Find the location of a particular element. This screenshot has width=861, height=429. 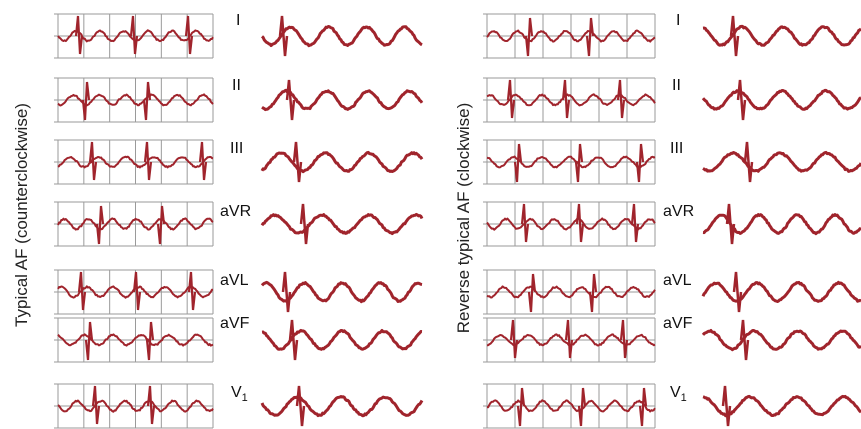

lead-label-aVF-left: aVF is located at coordinates (235, 323).